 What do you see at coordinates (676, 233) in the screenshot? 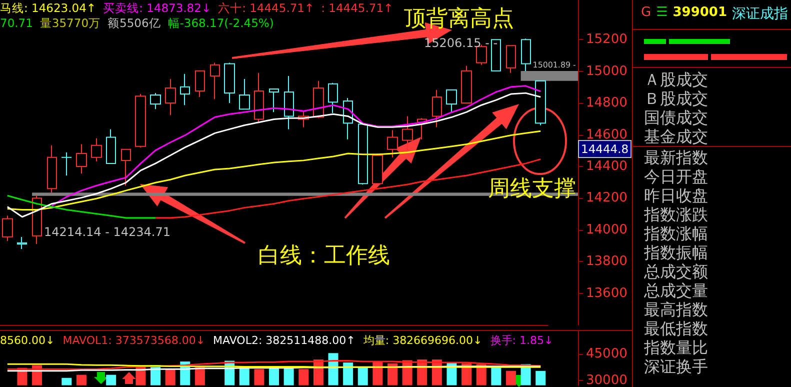
I see `text: 指数涨幅` at bounding box center [676, 233].